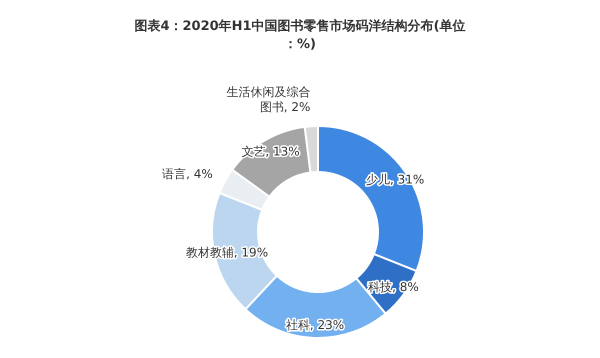 This screenshot has width=600, height=358. What do you see at coordinates (227, 252) in the screenshot?
I see `slice-label: 教材教辅, 19%` at bounding box center [227, 252].